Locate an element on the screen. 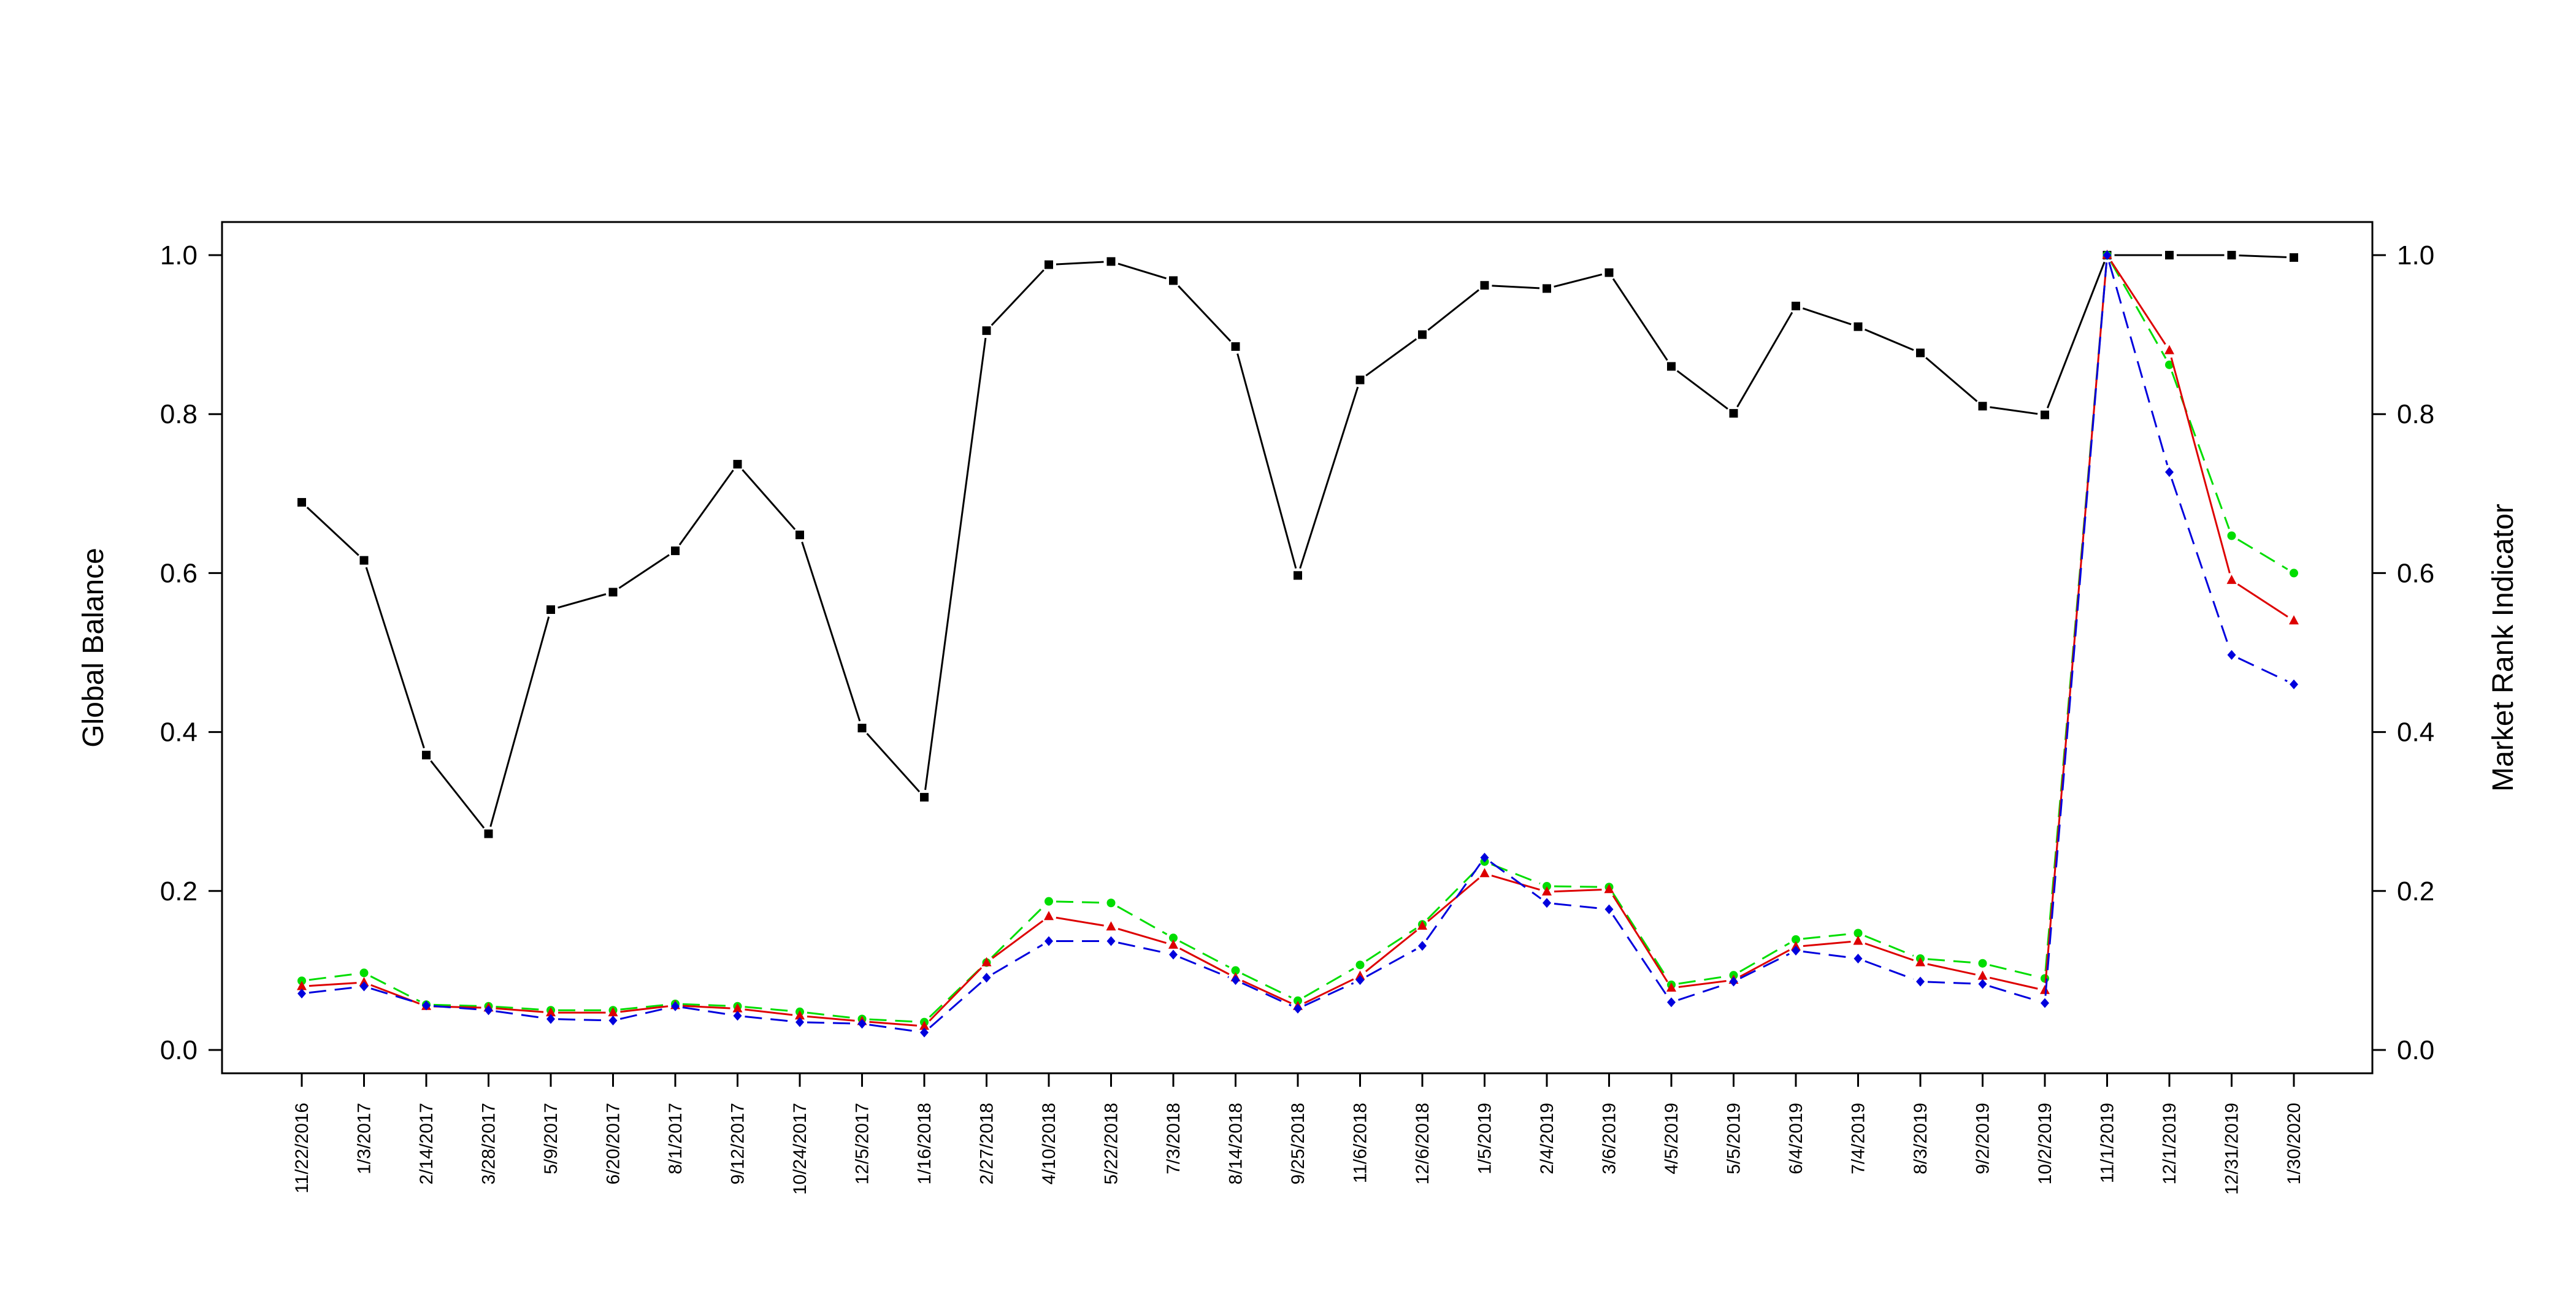 Image resolution: width=2576 pixels, height=1291 pixels. left-y-axis: 0.0 0.2 0.4 0.6 0.8 1.0 is located at coordinates (191, 652).